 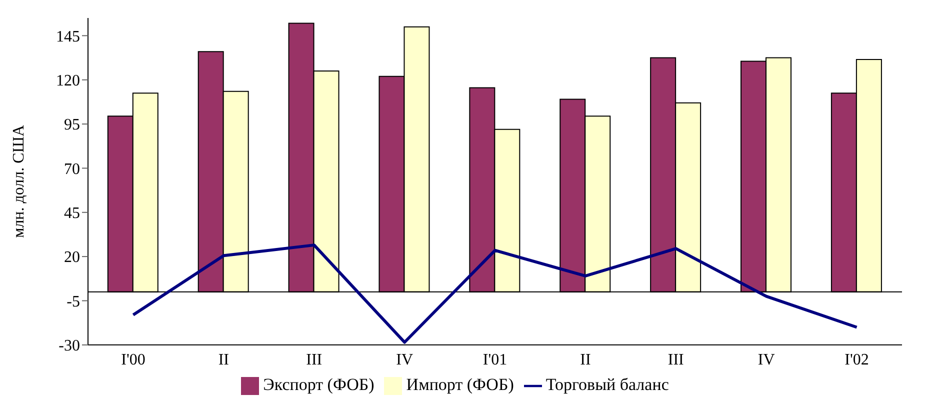 I want to click on x-tick-label: I'00, so click(x=133, y=359).